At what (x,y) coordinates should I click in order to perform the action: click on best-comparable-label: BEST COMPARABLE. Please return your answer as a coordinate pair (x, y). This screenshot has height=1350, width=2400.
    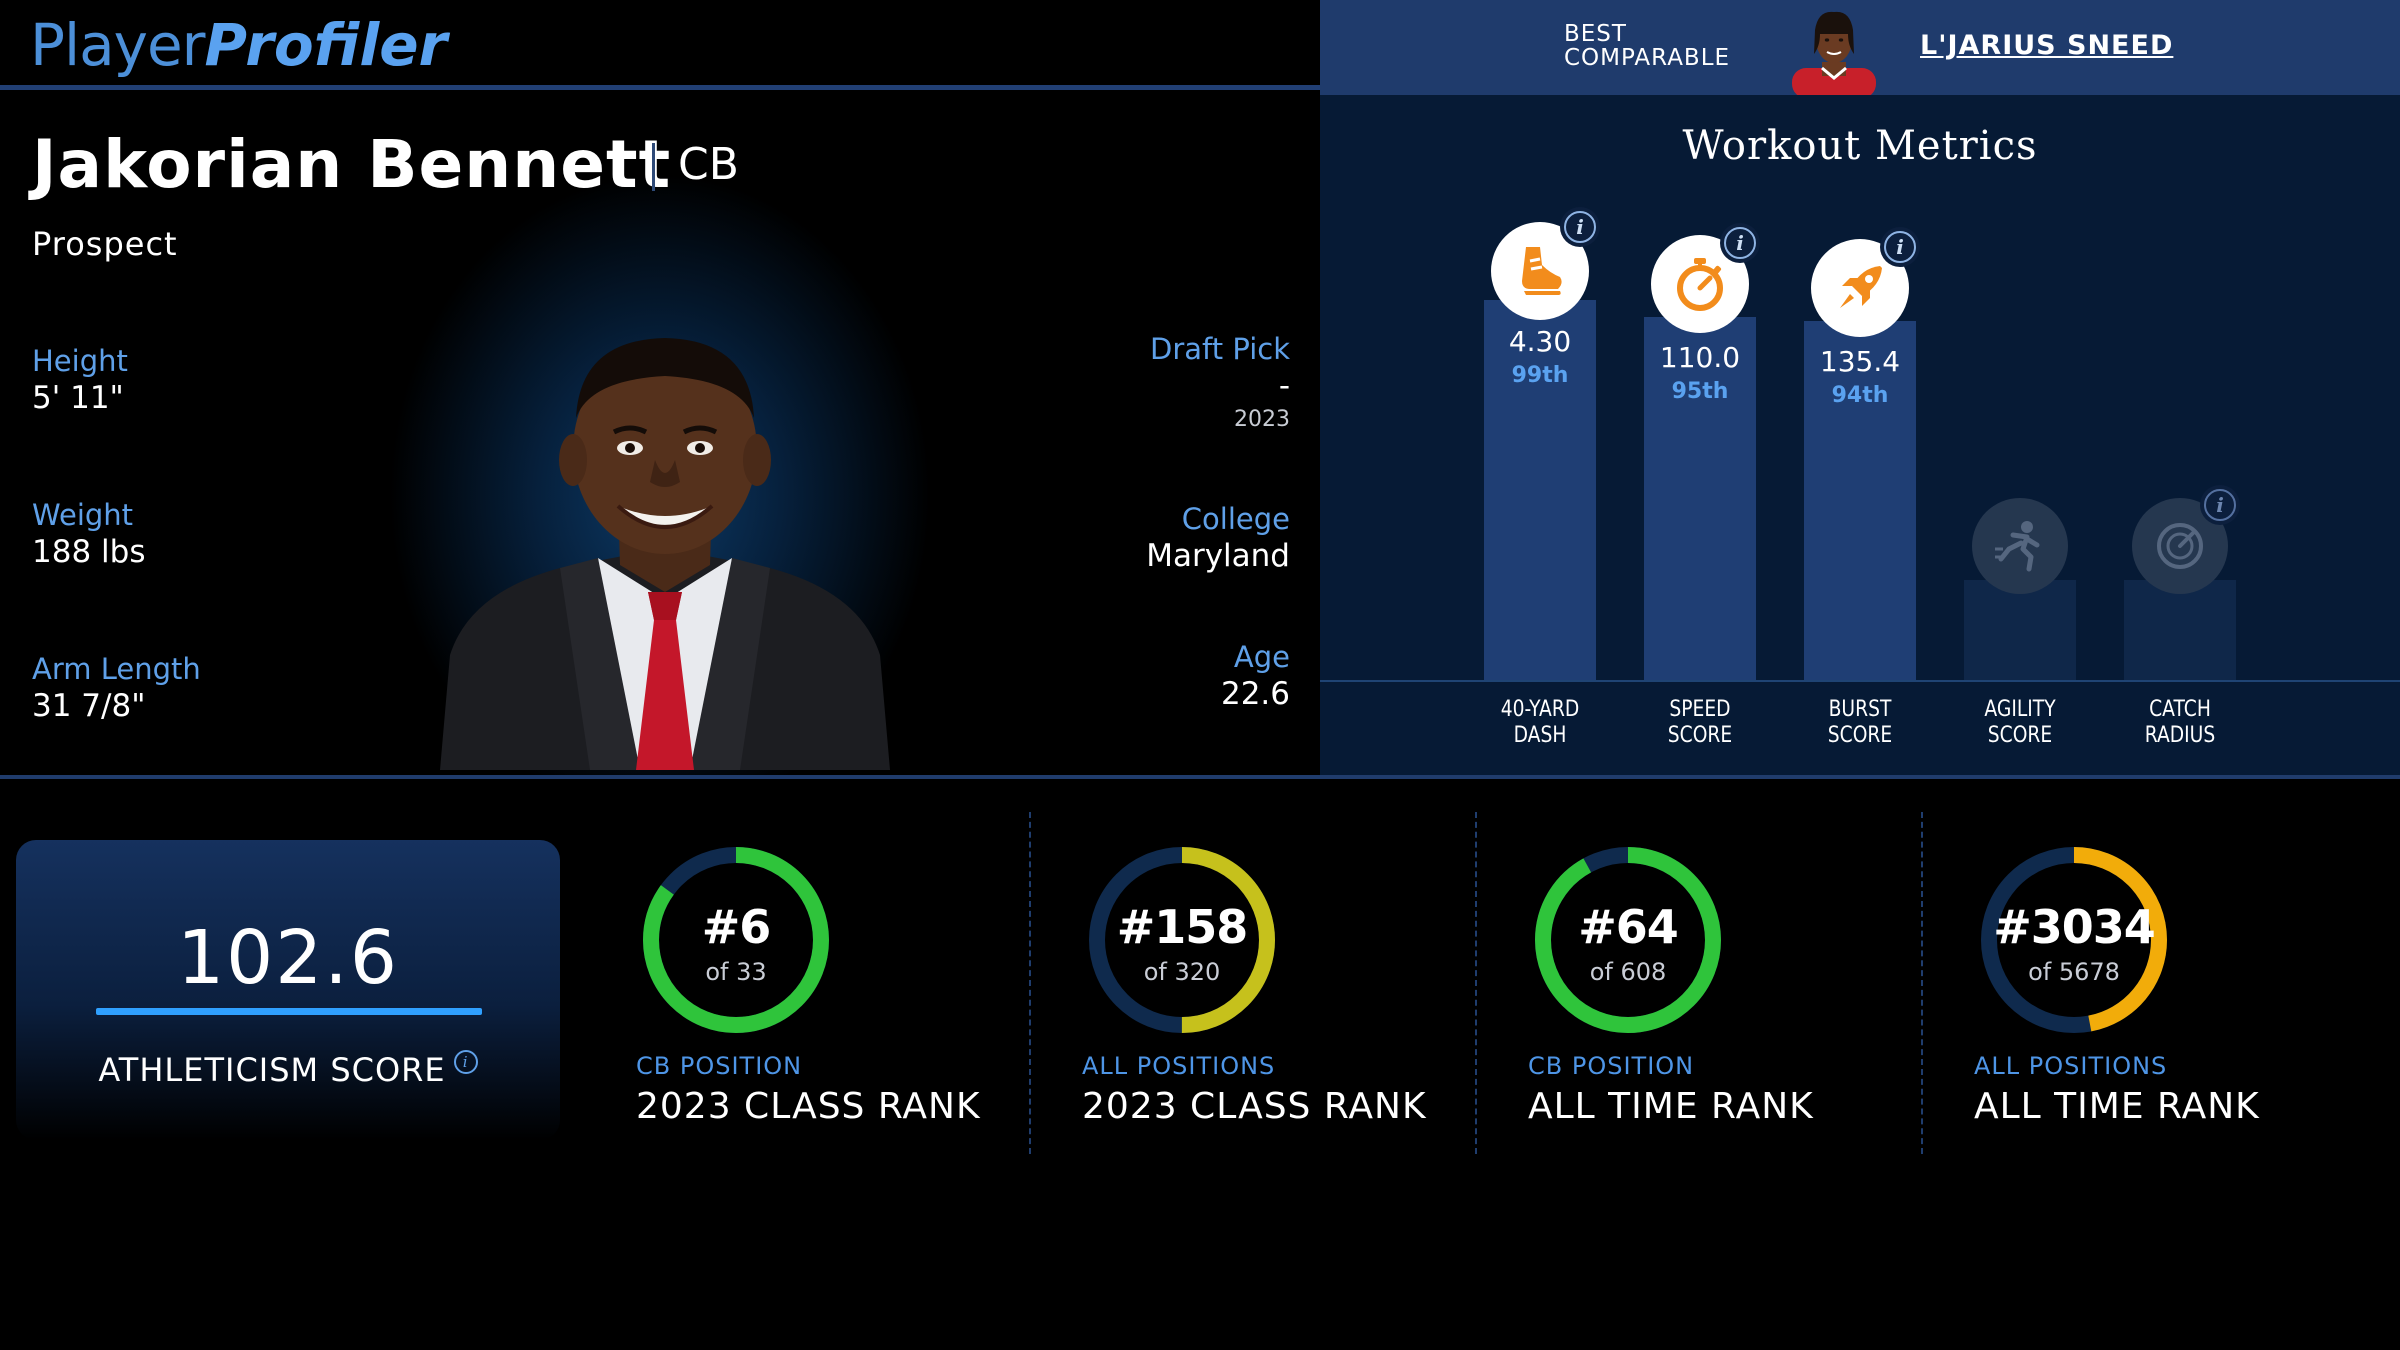
    Looking at the image, I should click on (1647, 46).